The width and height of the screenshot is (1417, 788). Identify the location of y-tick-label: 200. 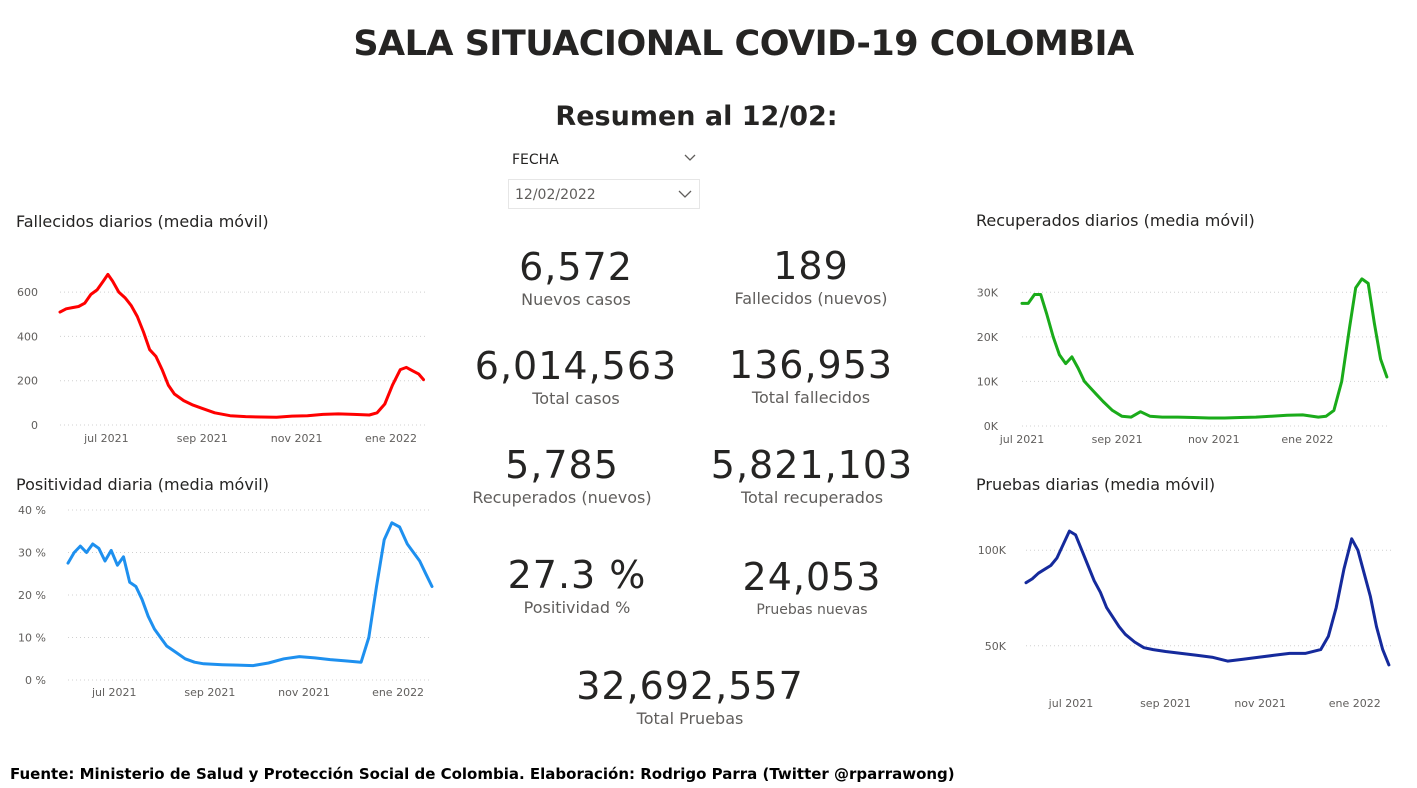
(27, 381).